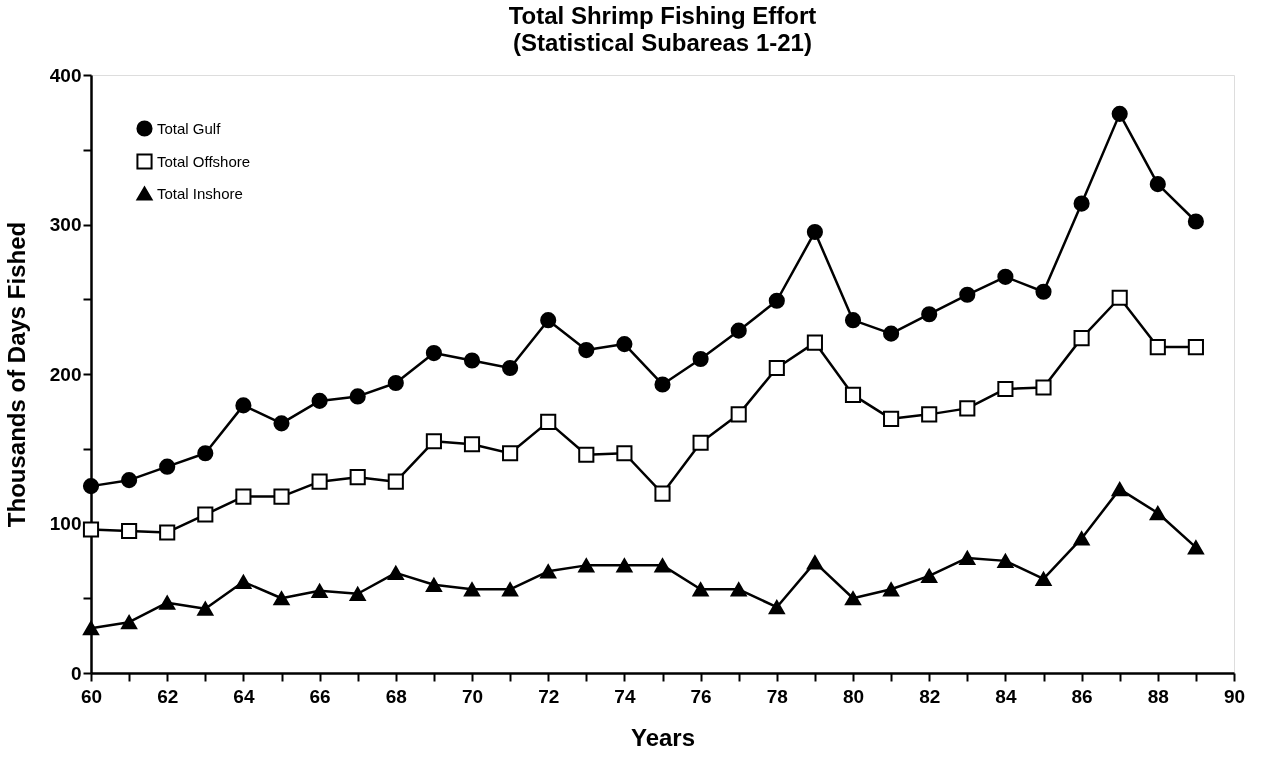 Image resolution: width=1268 pixels, height=770 pixels. What do you see at coordinates (200, 193) in the screenshot?
I see `legend-label: Total Inshore` at bounding box center [200, 193].